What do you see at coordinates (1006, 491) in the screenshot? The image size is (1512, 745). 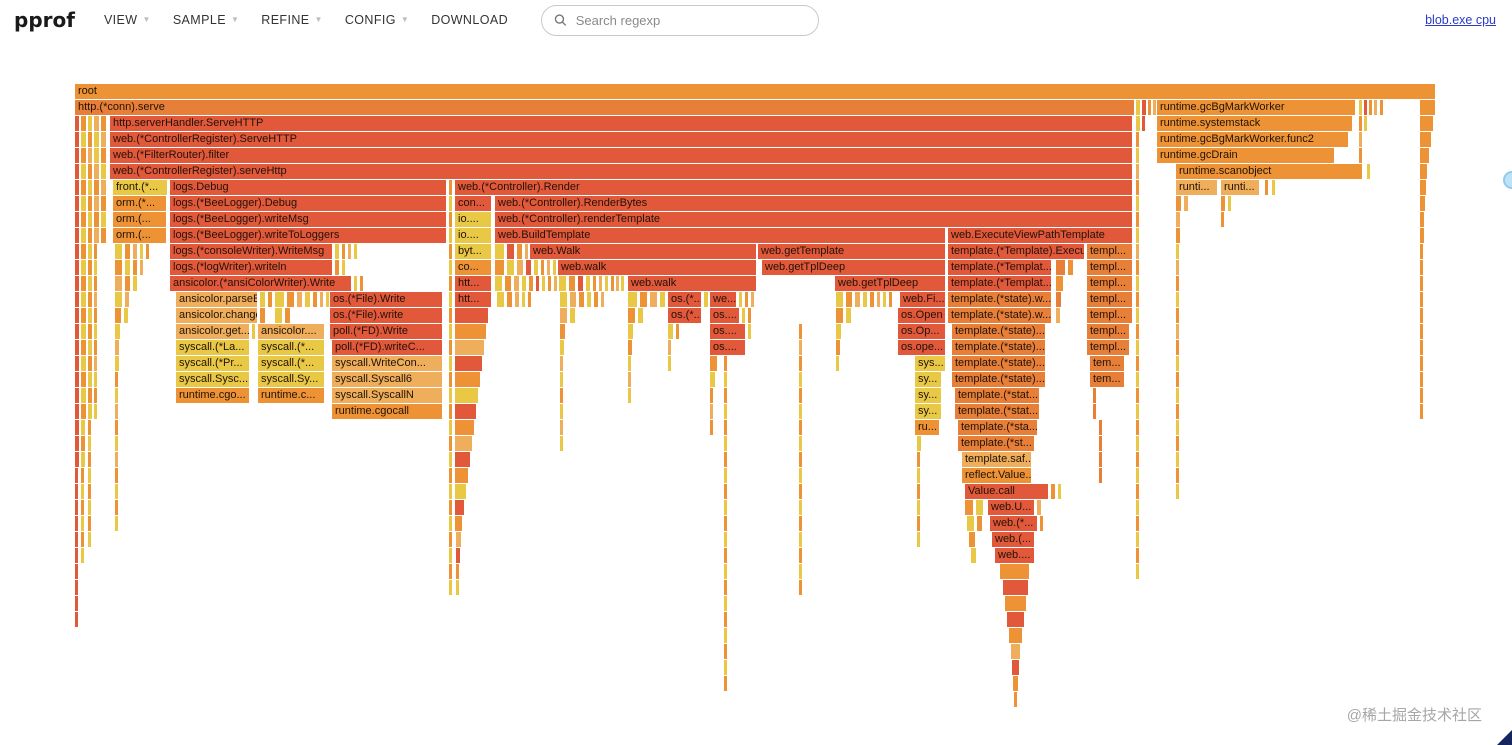 I see `flame-cell: Value.call` at bounding box center [1006, 491].